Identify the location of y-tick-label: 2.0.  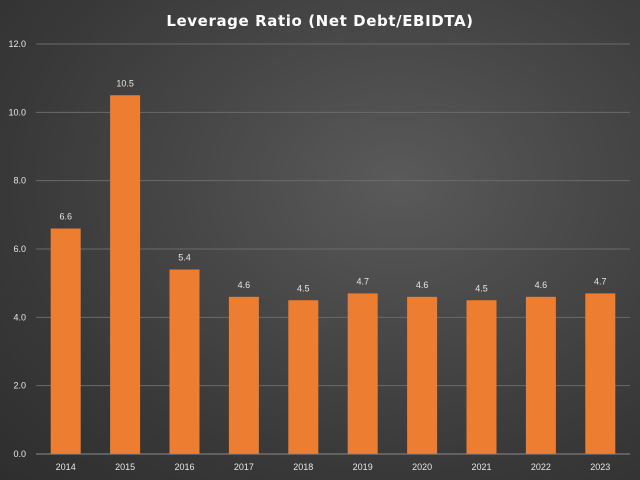
(19, 386).